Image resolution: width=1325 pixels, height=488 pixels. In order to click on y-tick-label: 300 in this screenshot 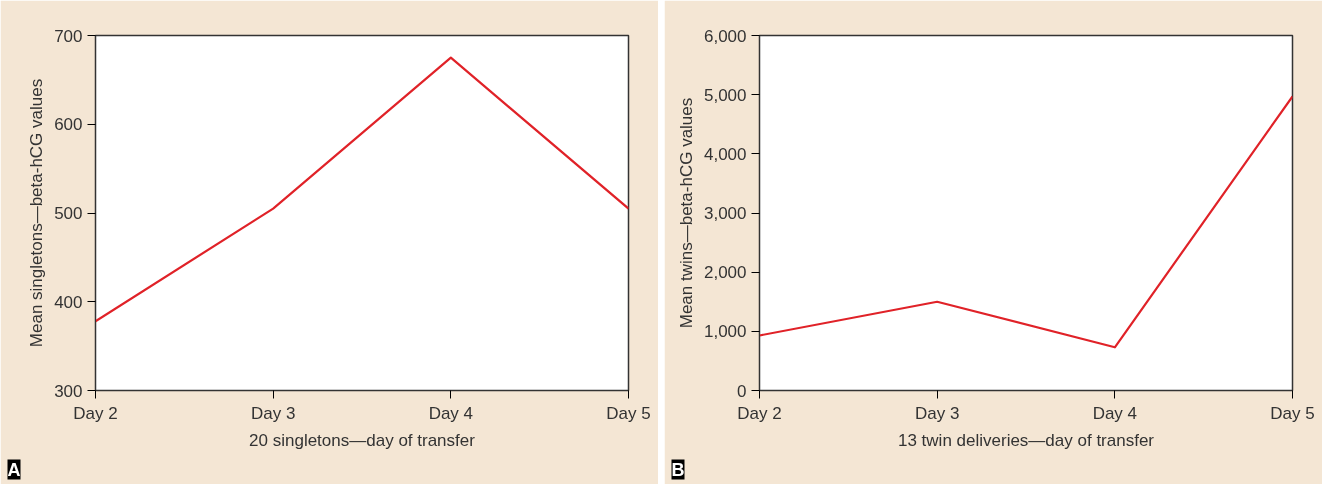, I will do `click(68, 391)`.